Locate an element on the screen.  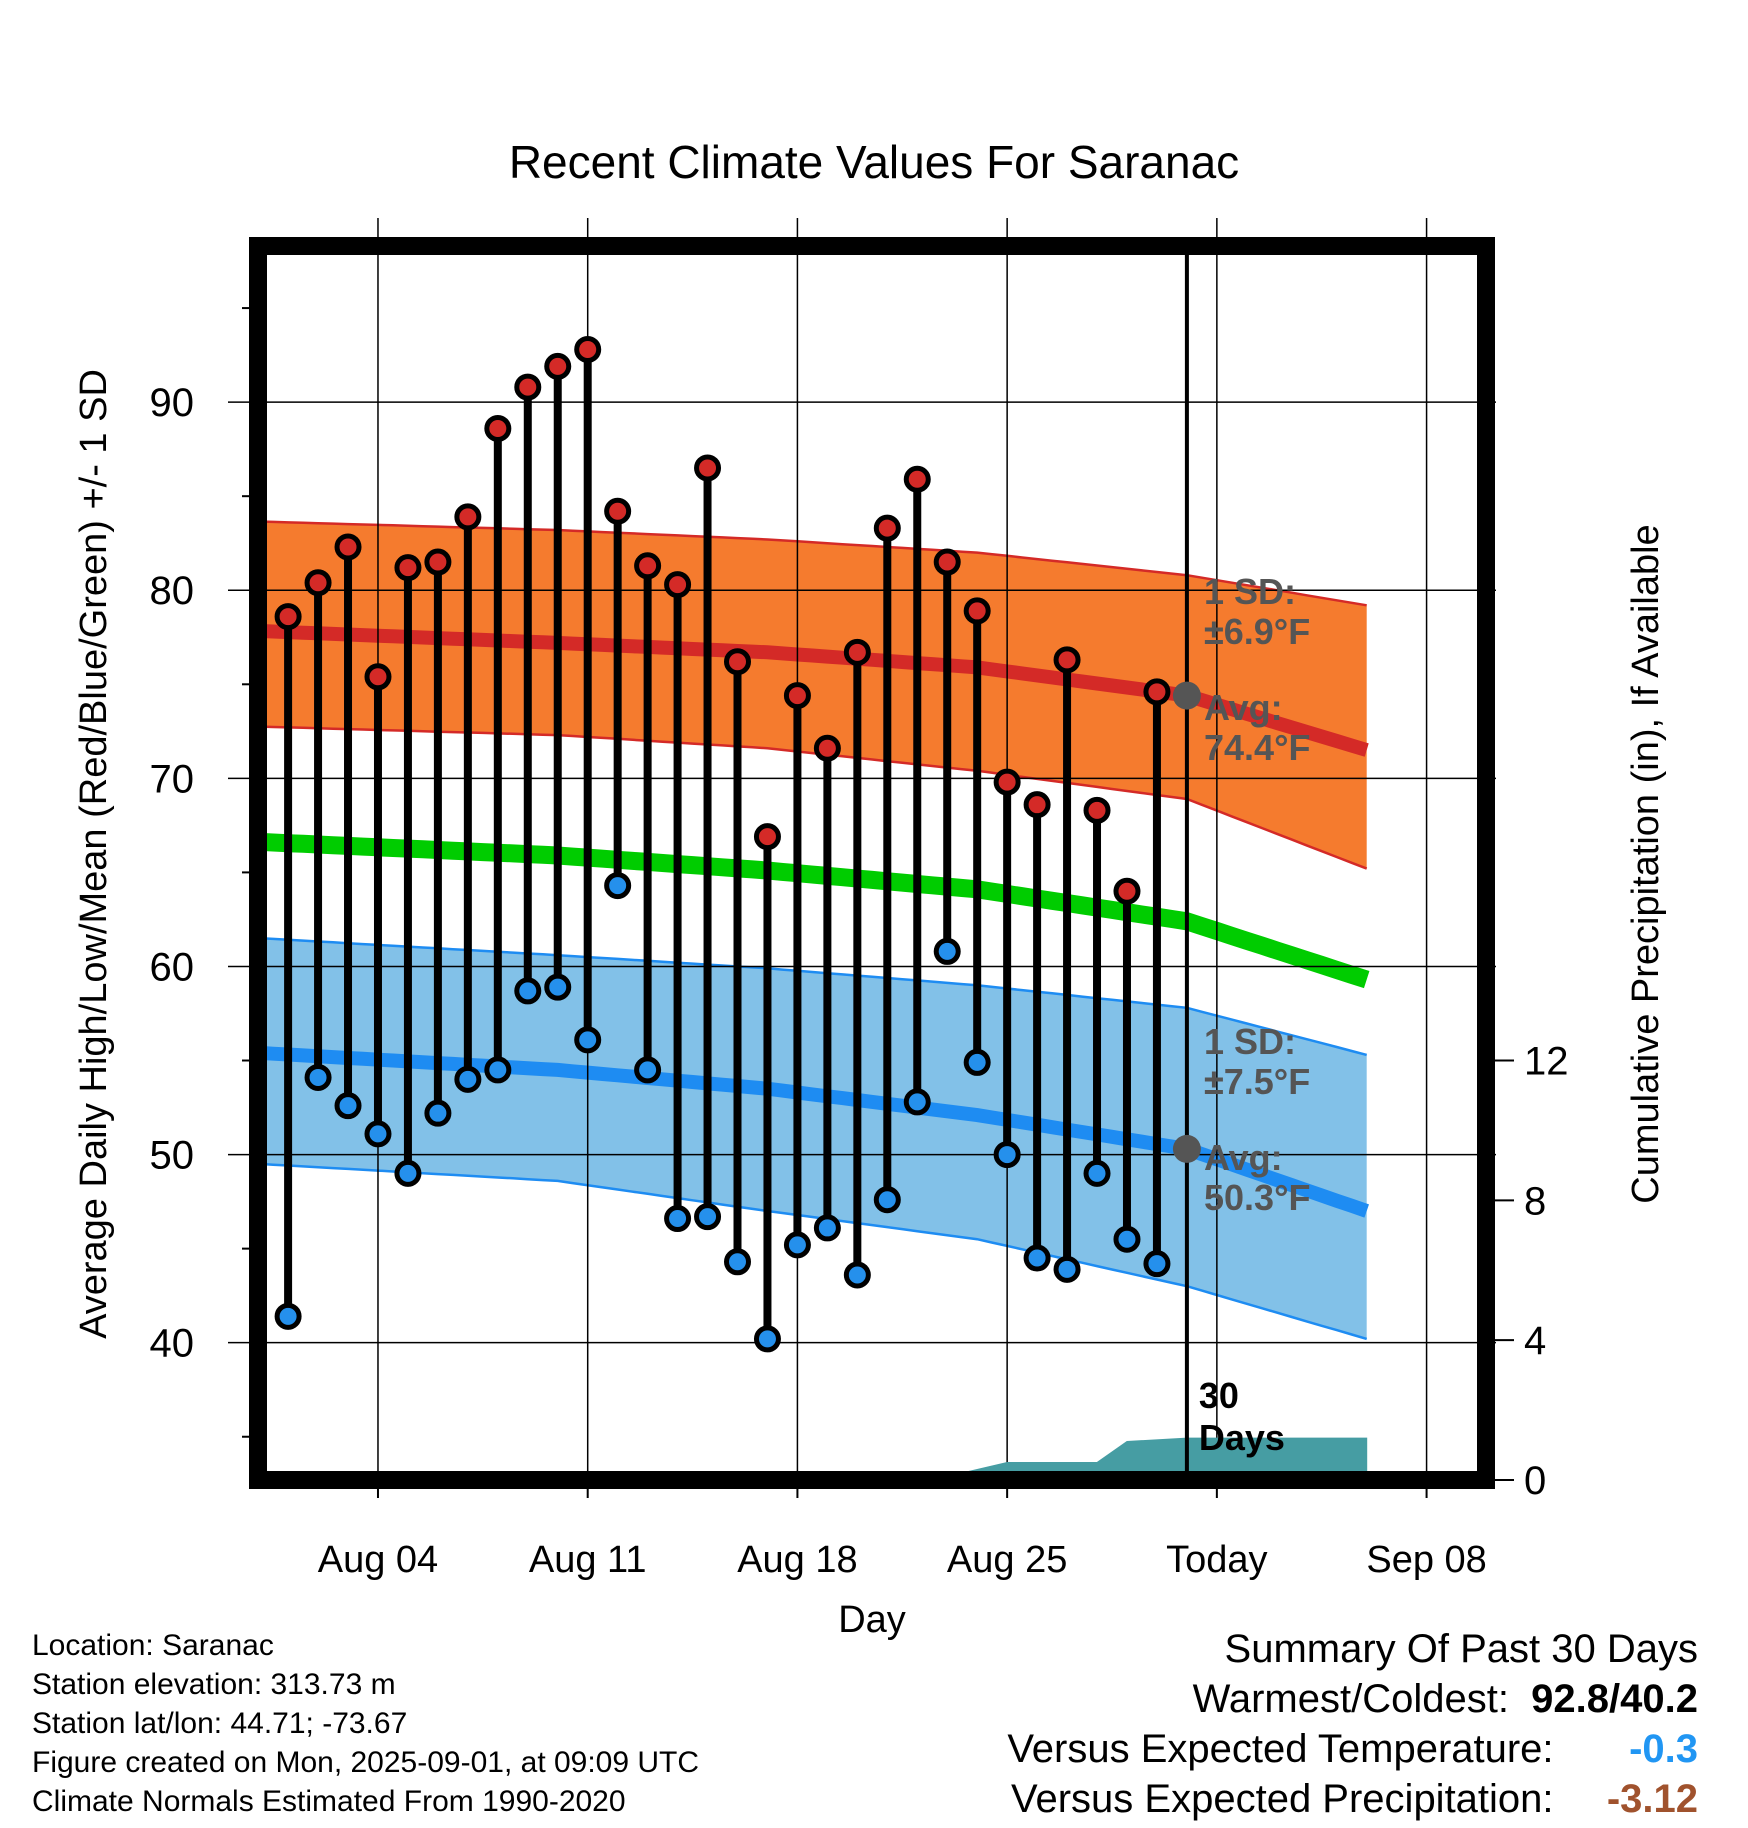
location-text: Location: Saranac is located at coordinates (153, 1645).